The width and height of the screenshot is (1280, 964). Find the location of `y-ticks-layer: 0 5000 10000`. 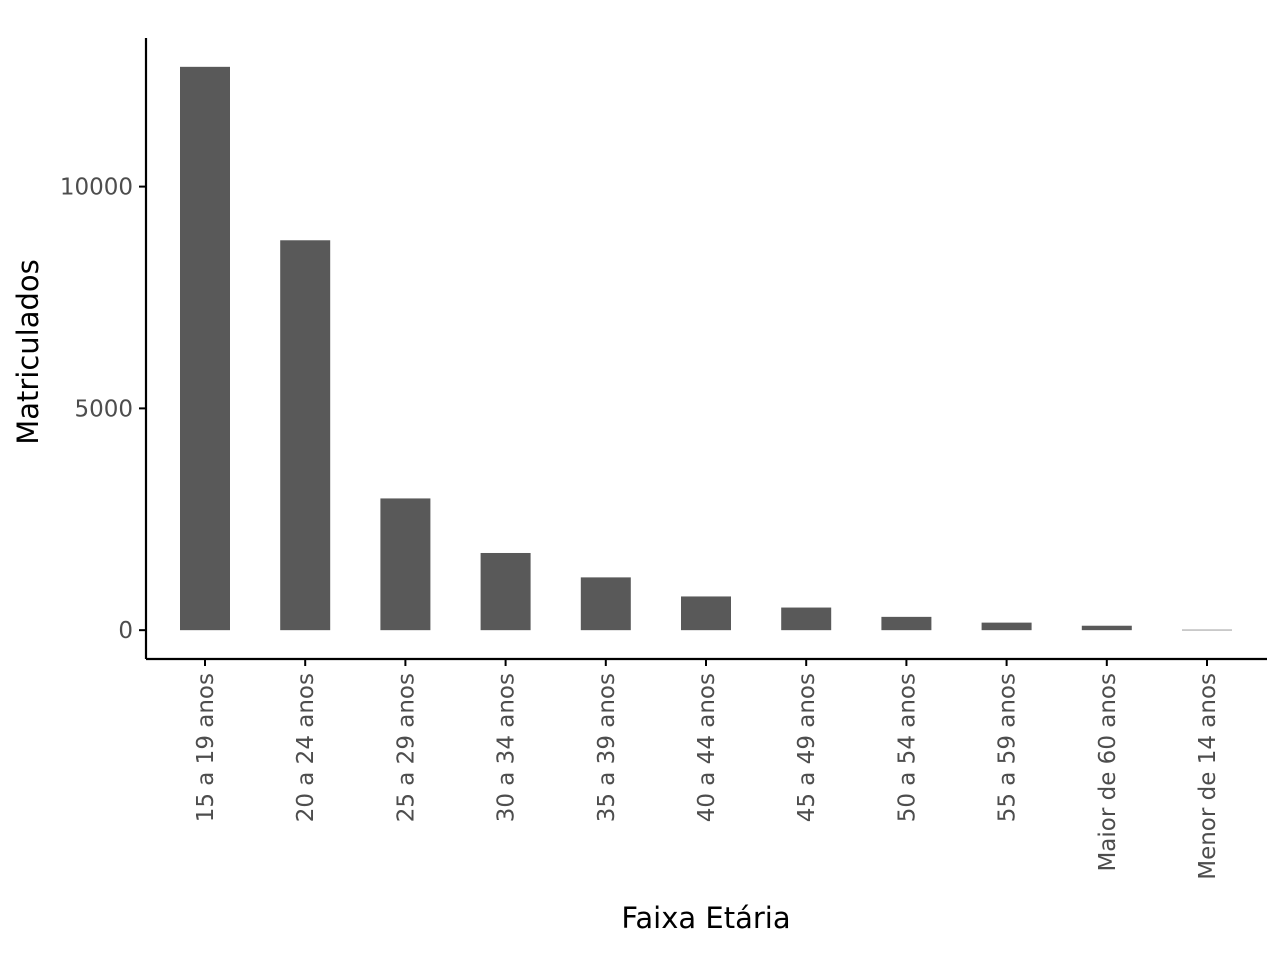

y-ticks-layer: 0 5000 10000 is located at coordinates (103, 409).